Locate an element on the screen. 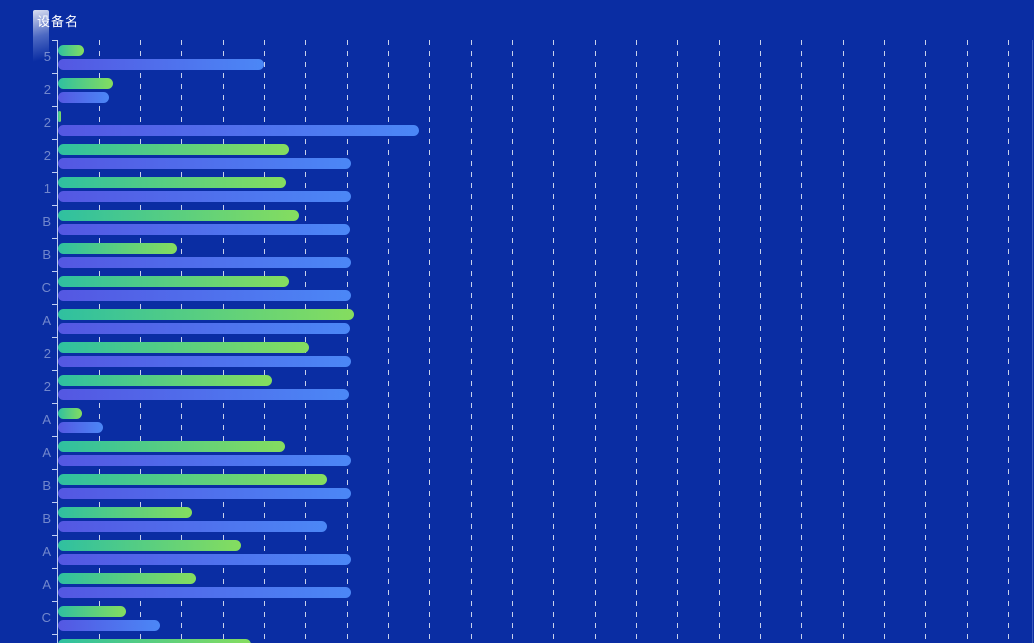 The width and height of the screenshot is (1034, 643). y-axis-title: 设备名 is located at coordinates (58, 21).